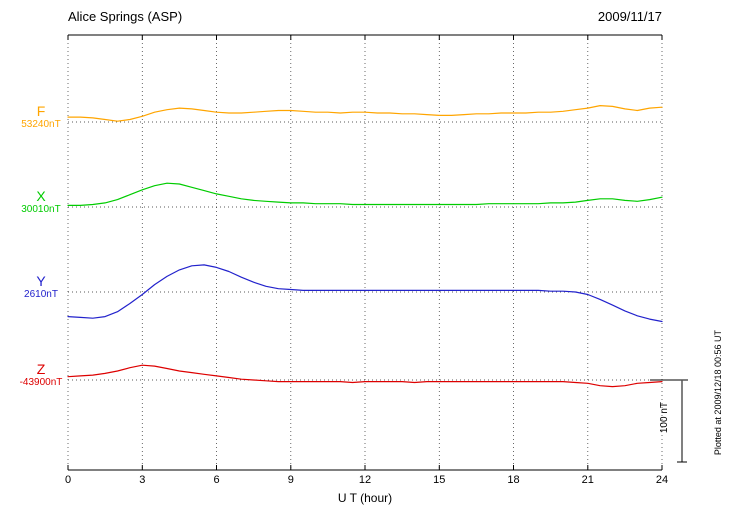 This screenshot has width=730, height=520. I want to click on station-title: Alice Springs (ASP), so click(125, 16).